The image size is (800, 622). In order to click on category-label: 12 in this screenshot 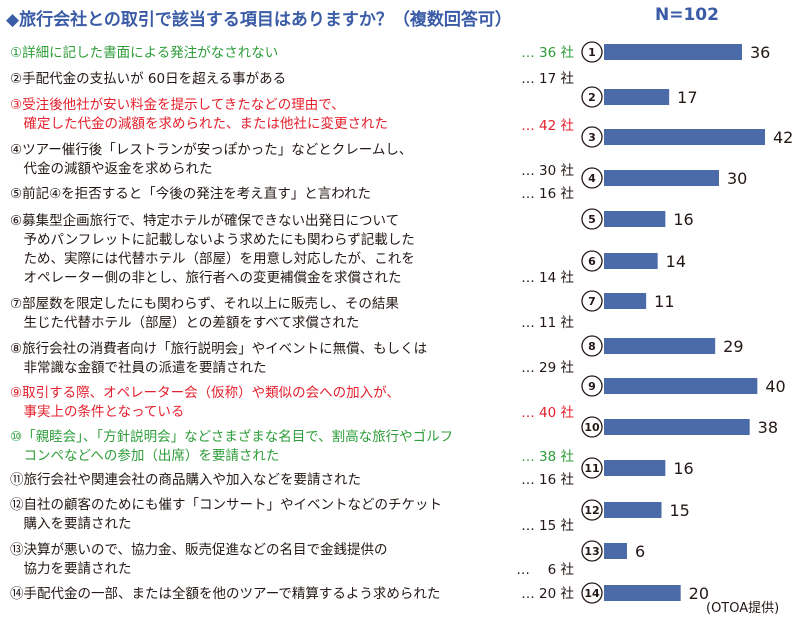, I will do `click(591, 510)`.